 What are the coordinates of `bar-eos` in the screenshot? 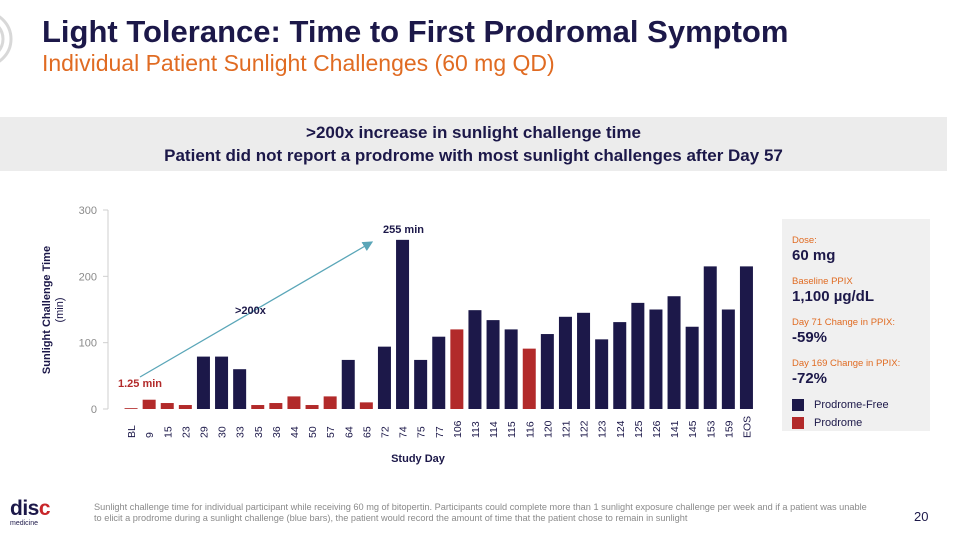 It's located at (746, 337).